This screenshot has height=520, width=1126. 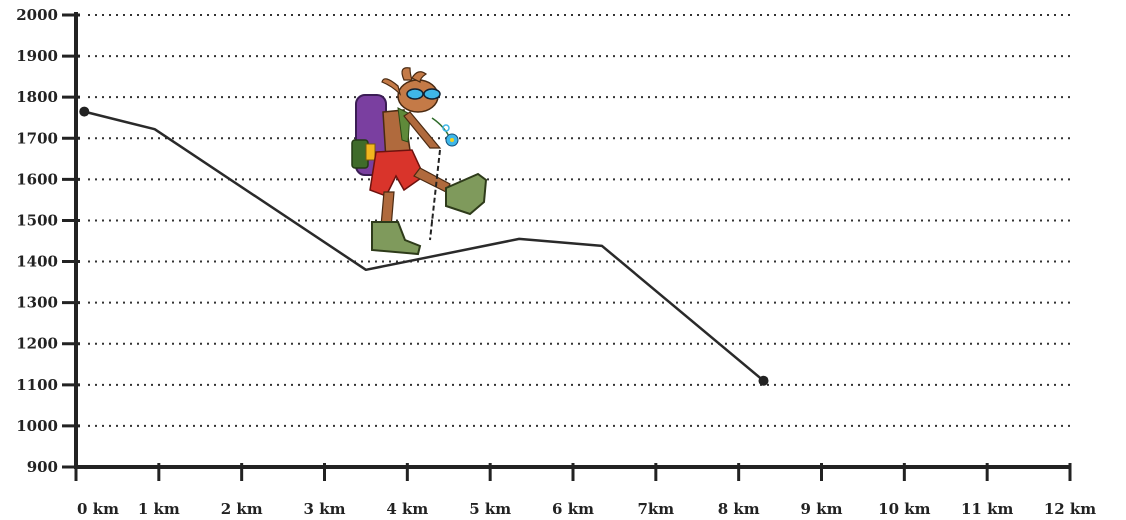 What do you see at coordinates (37, 97) in the screenshot?
I see `y-tick-label: 1800` at bounding box center [37, 97].